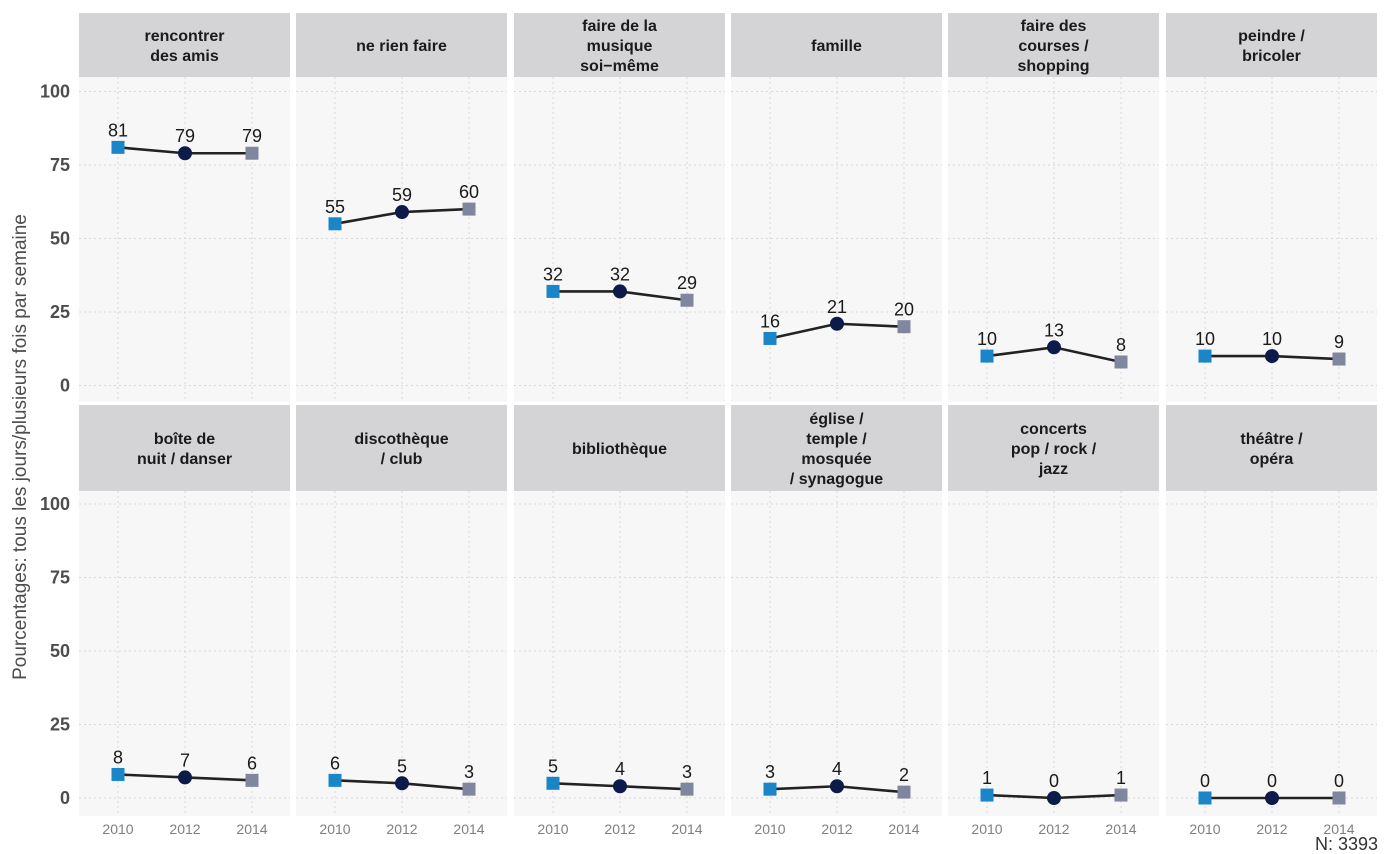 The width and height of the screenshot is (1392, 854). I want to click on panel-title: famille, so click(836, 46).